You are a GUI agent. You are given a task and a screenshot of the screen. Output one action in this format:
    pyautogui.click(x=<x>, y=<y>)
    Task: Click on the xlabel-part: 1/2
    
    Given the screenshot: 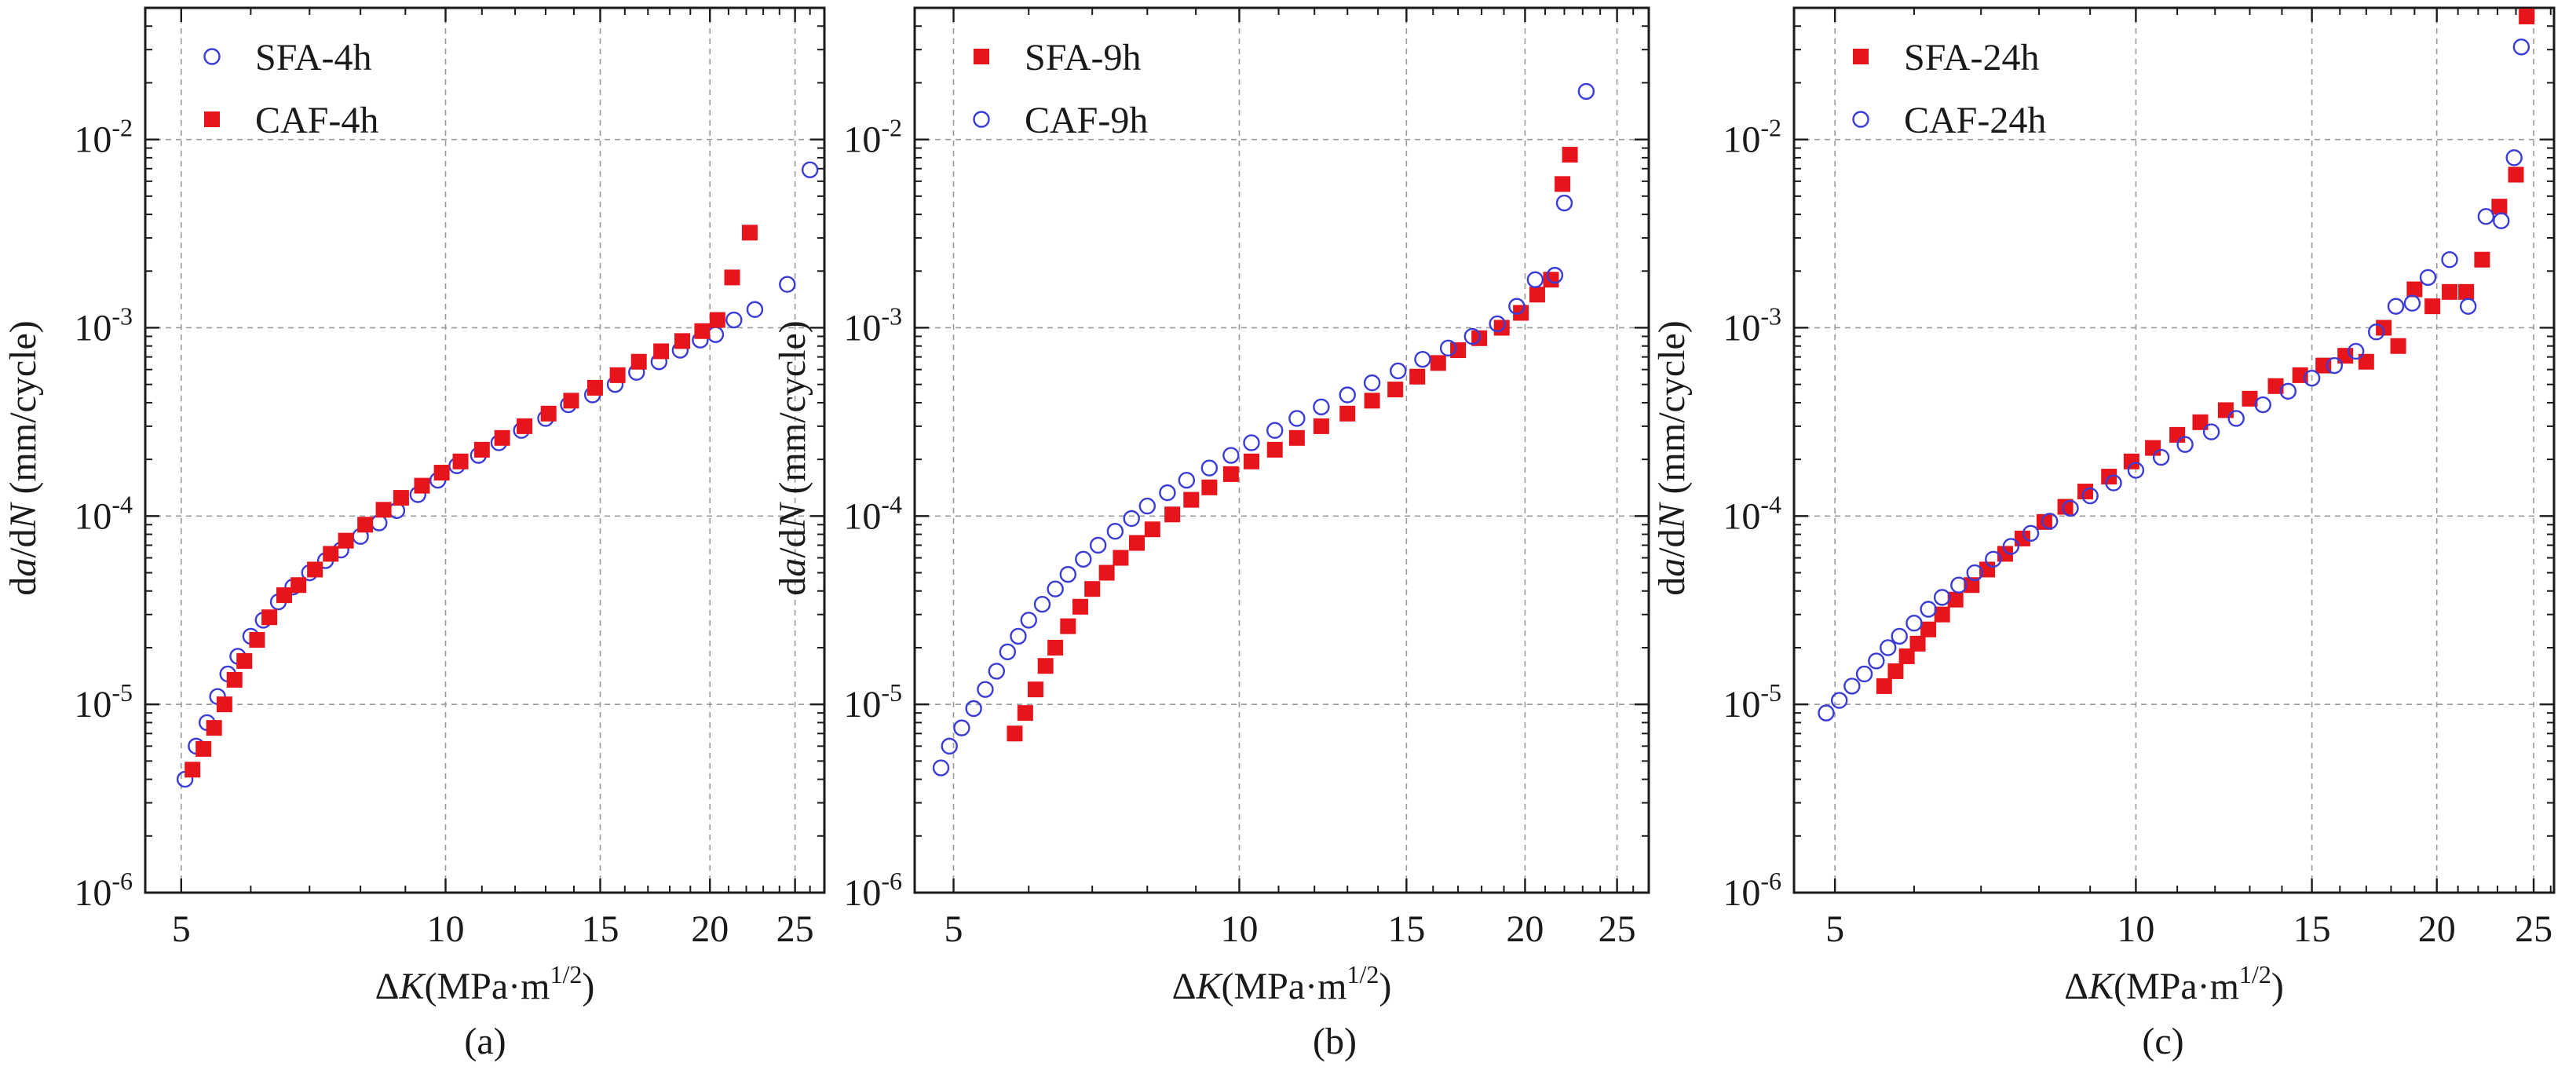 What is the action you would take?
    pyautogui.click(x=567, y=974)
    